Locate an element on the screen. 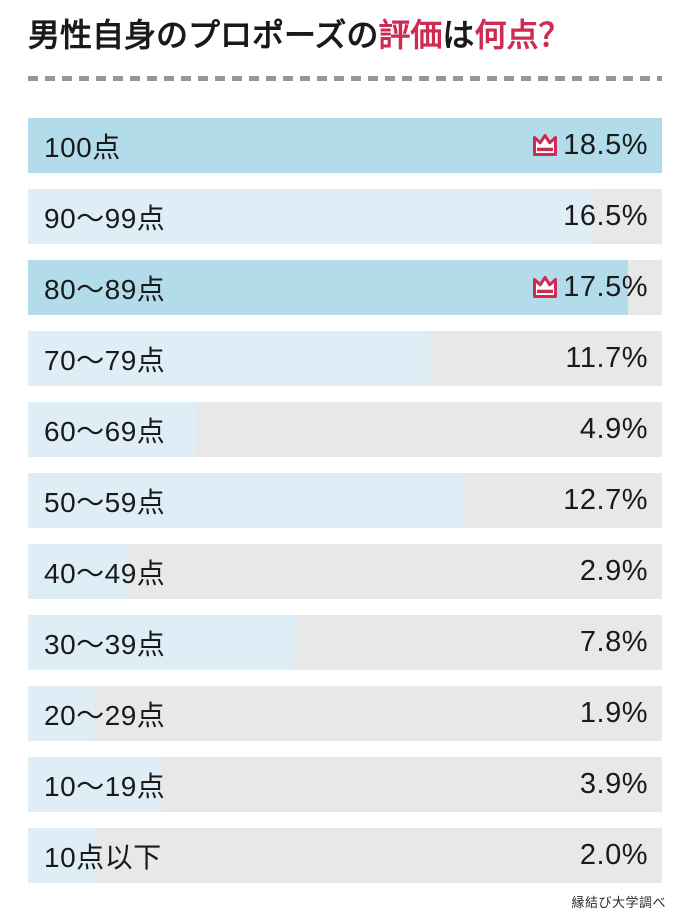  bar-row-content: 20〜29点 1.9% is located at coordinates (345, 713).